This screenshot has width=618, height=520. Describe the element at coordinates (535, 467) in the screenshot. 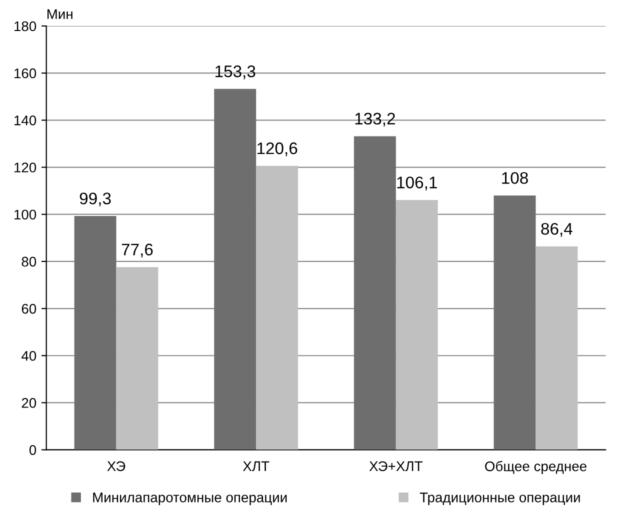

I see `x-tick-label: Общее среднее` at that location.